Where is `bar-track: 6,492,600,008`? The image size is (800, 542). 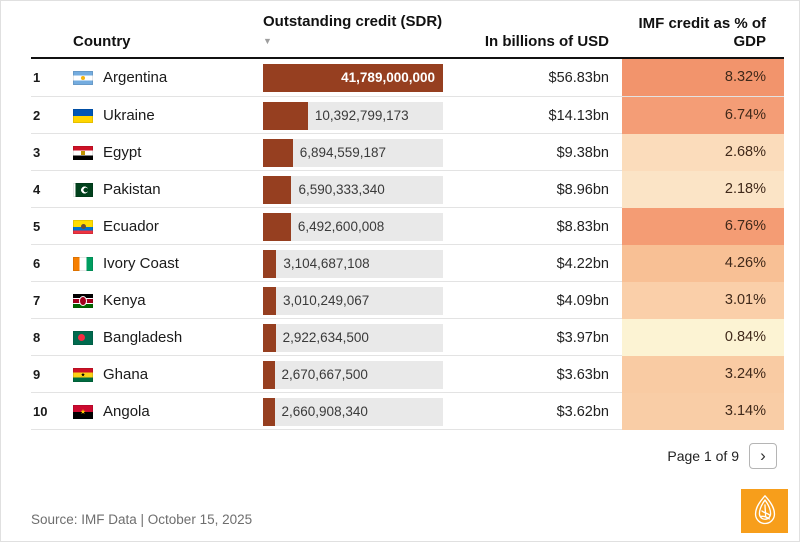 bar-track: 6,492,600,008 is located at coordinates (353, 226).